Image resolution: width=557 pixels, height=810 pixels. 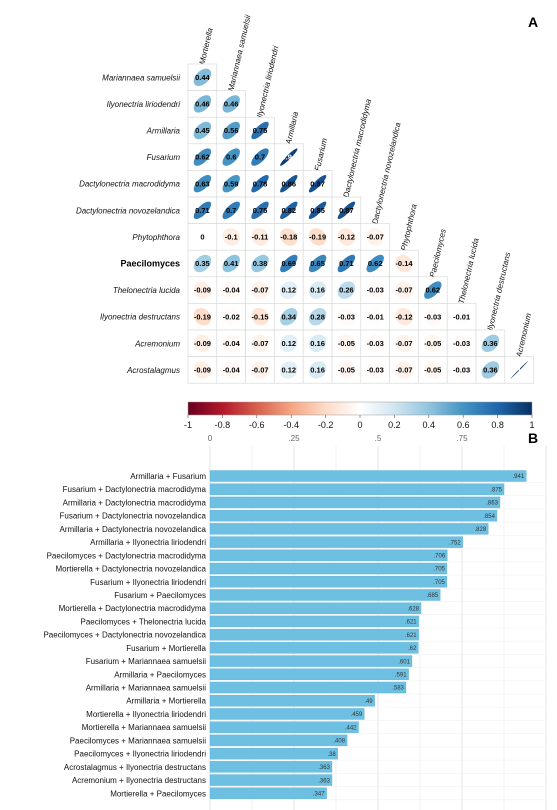 What do you see at coordinates (257, 425) in the screenshot?
I see `colorbar-tick-label: -0.6` at bounding box center [257, 425].